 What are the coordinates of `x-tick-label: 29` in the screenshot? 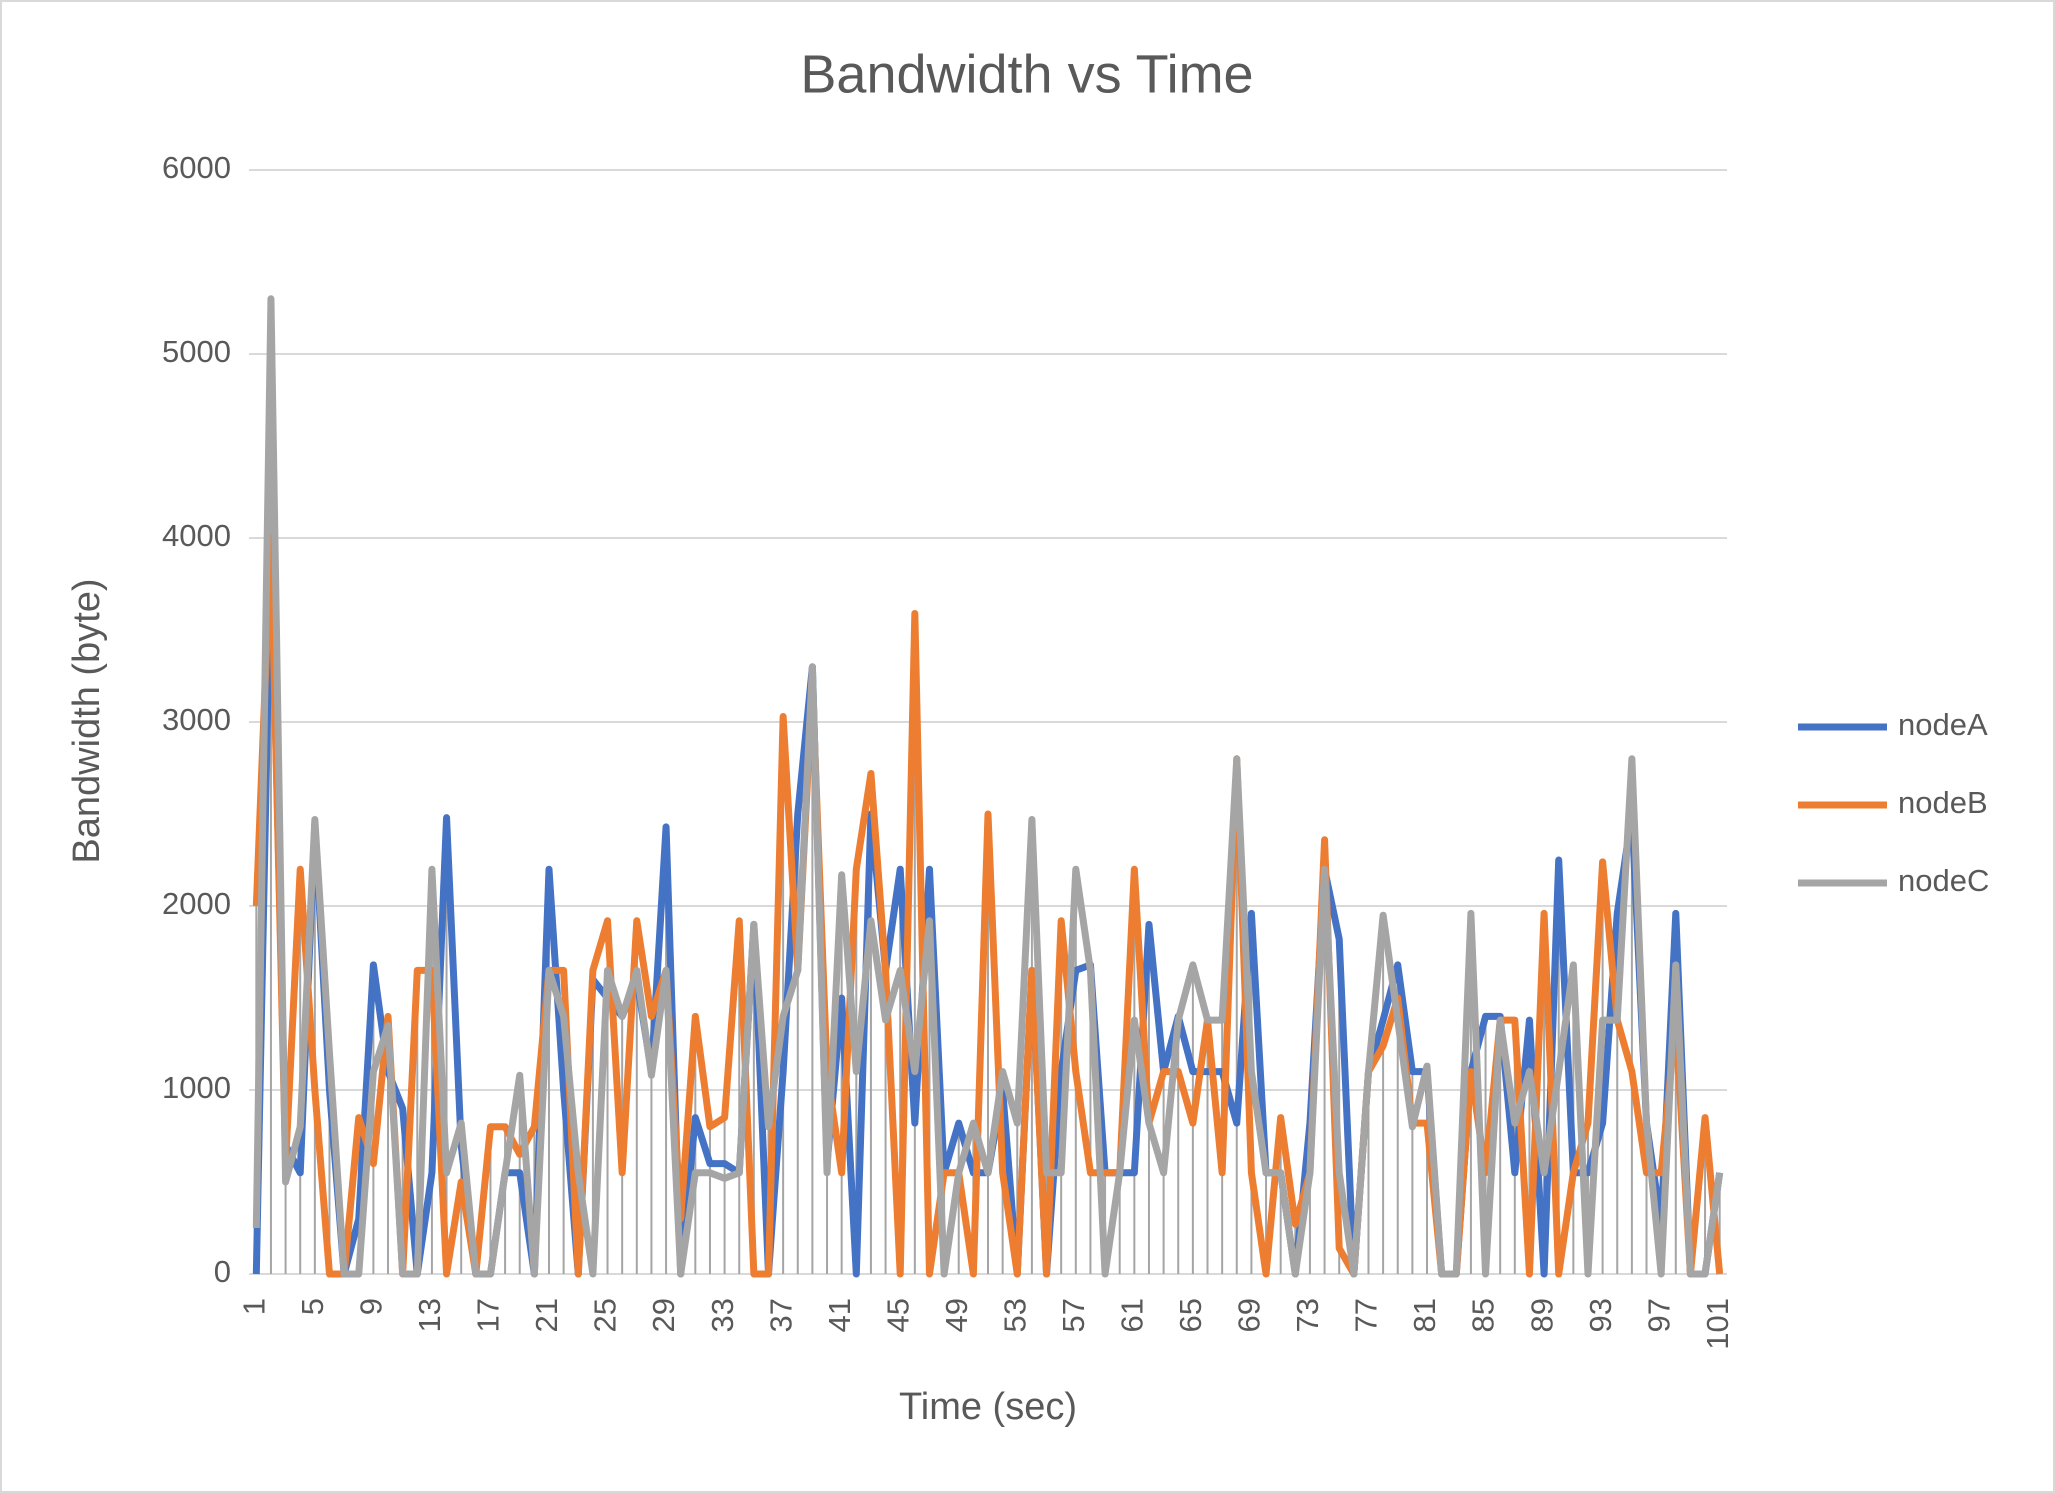 It's located at (663, 1315).